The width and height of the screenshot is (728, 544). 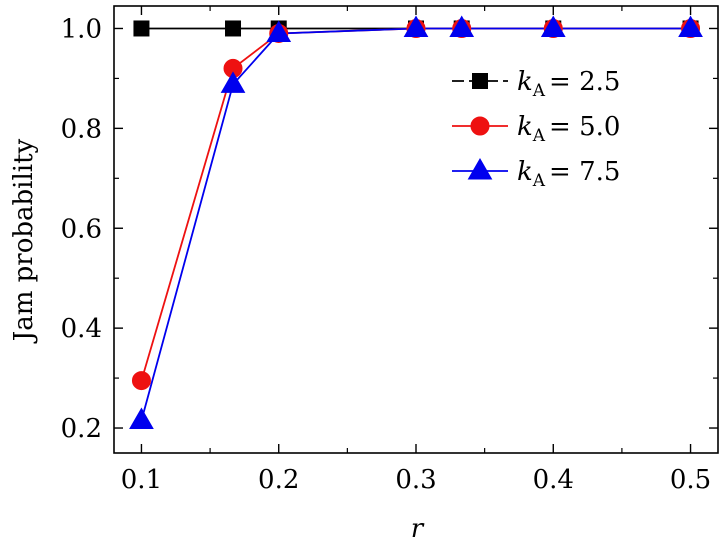 I want to click on x-tick-label: 0.2, so click(x=278, y=480).